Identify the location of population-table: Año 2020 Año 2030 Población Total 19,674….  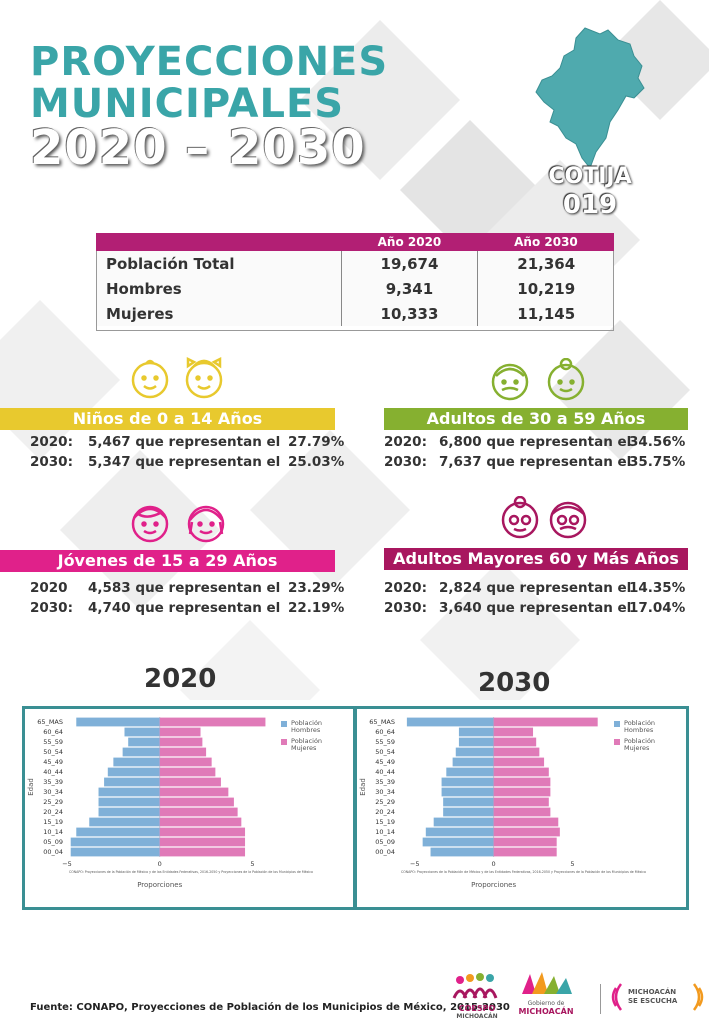
(355, 279).